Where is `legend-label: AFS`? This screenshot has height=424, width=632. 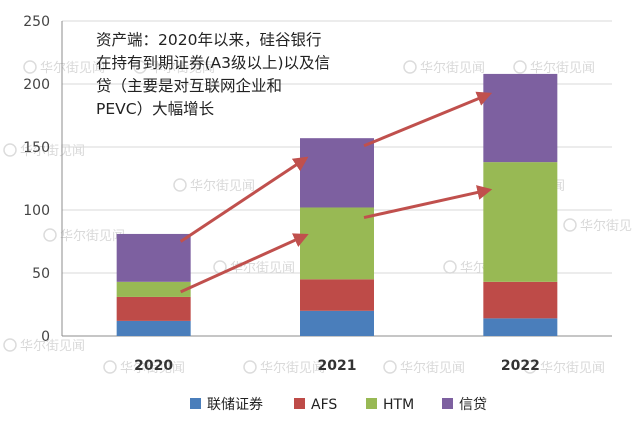 legend-label: AFS is located at coordinates (324, 405).